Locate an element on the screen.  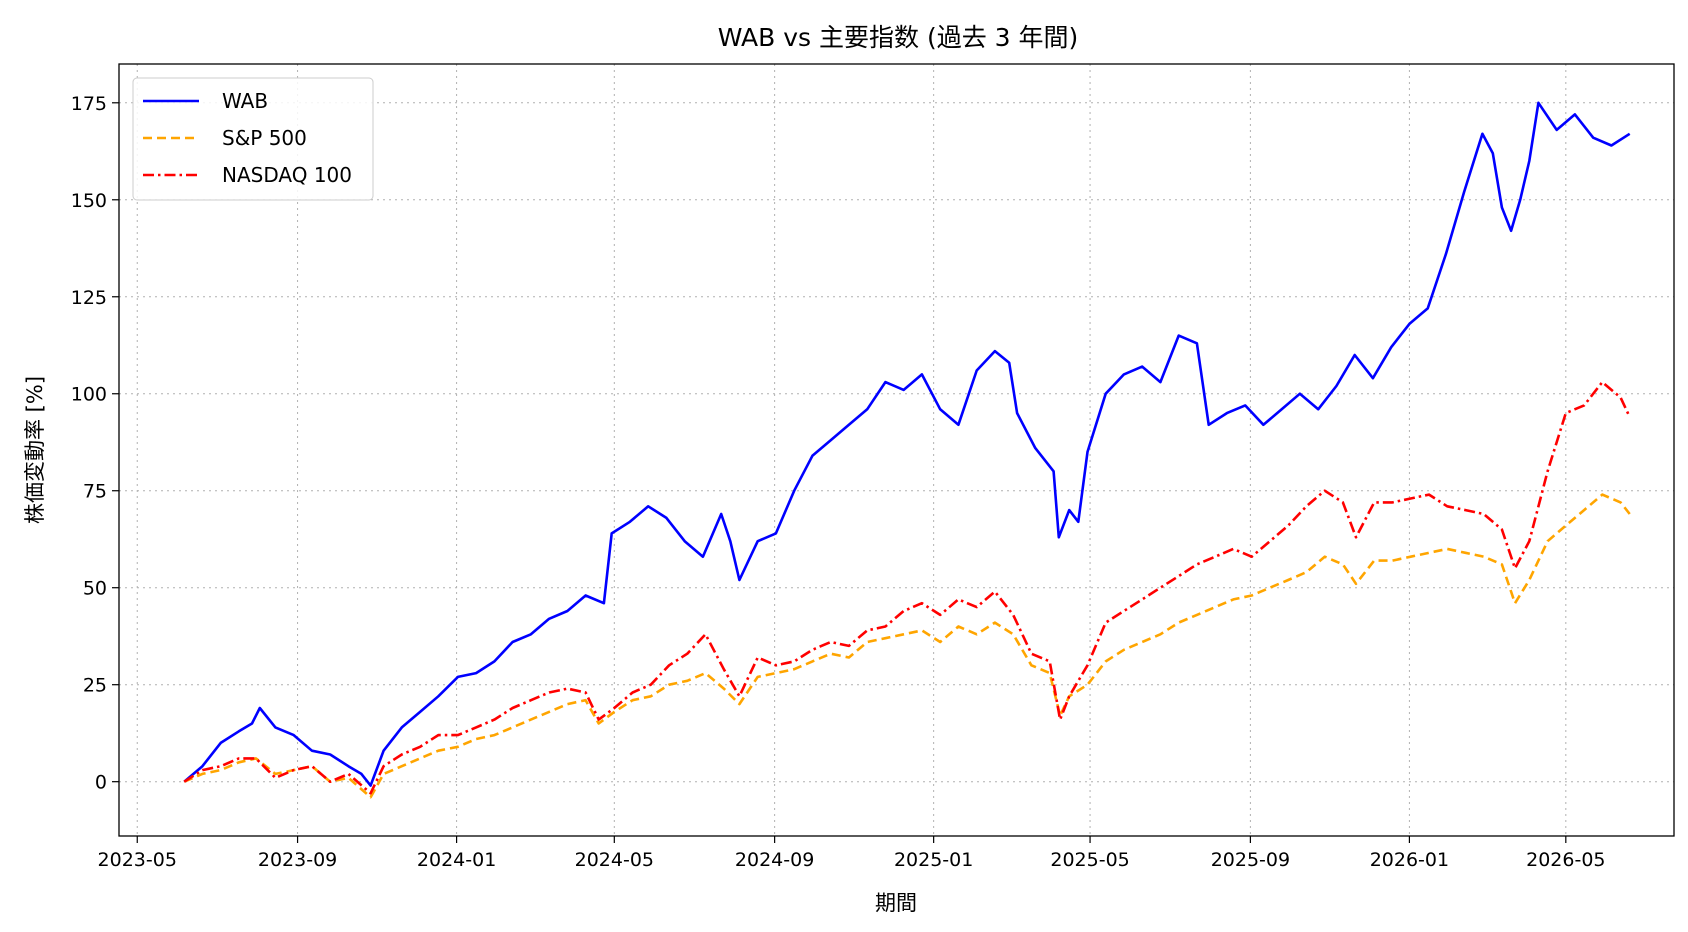
x-tick-label: 2025-01 is located at coordinates (933, 860).